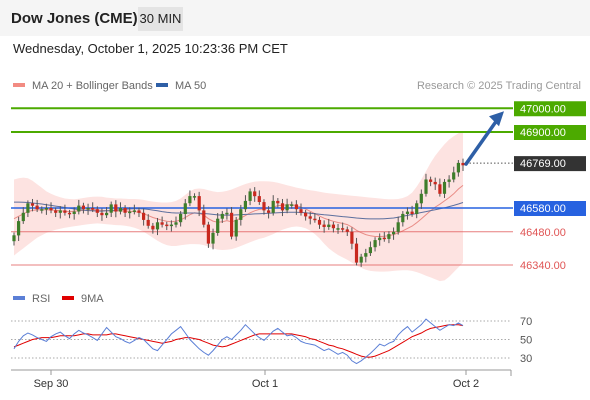  I want to click on price-label-46580: 46580.00, so click(543, 209).